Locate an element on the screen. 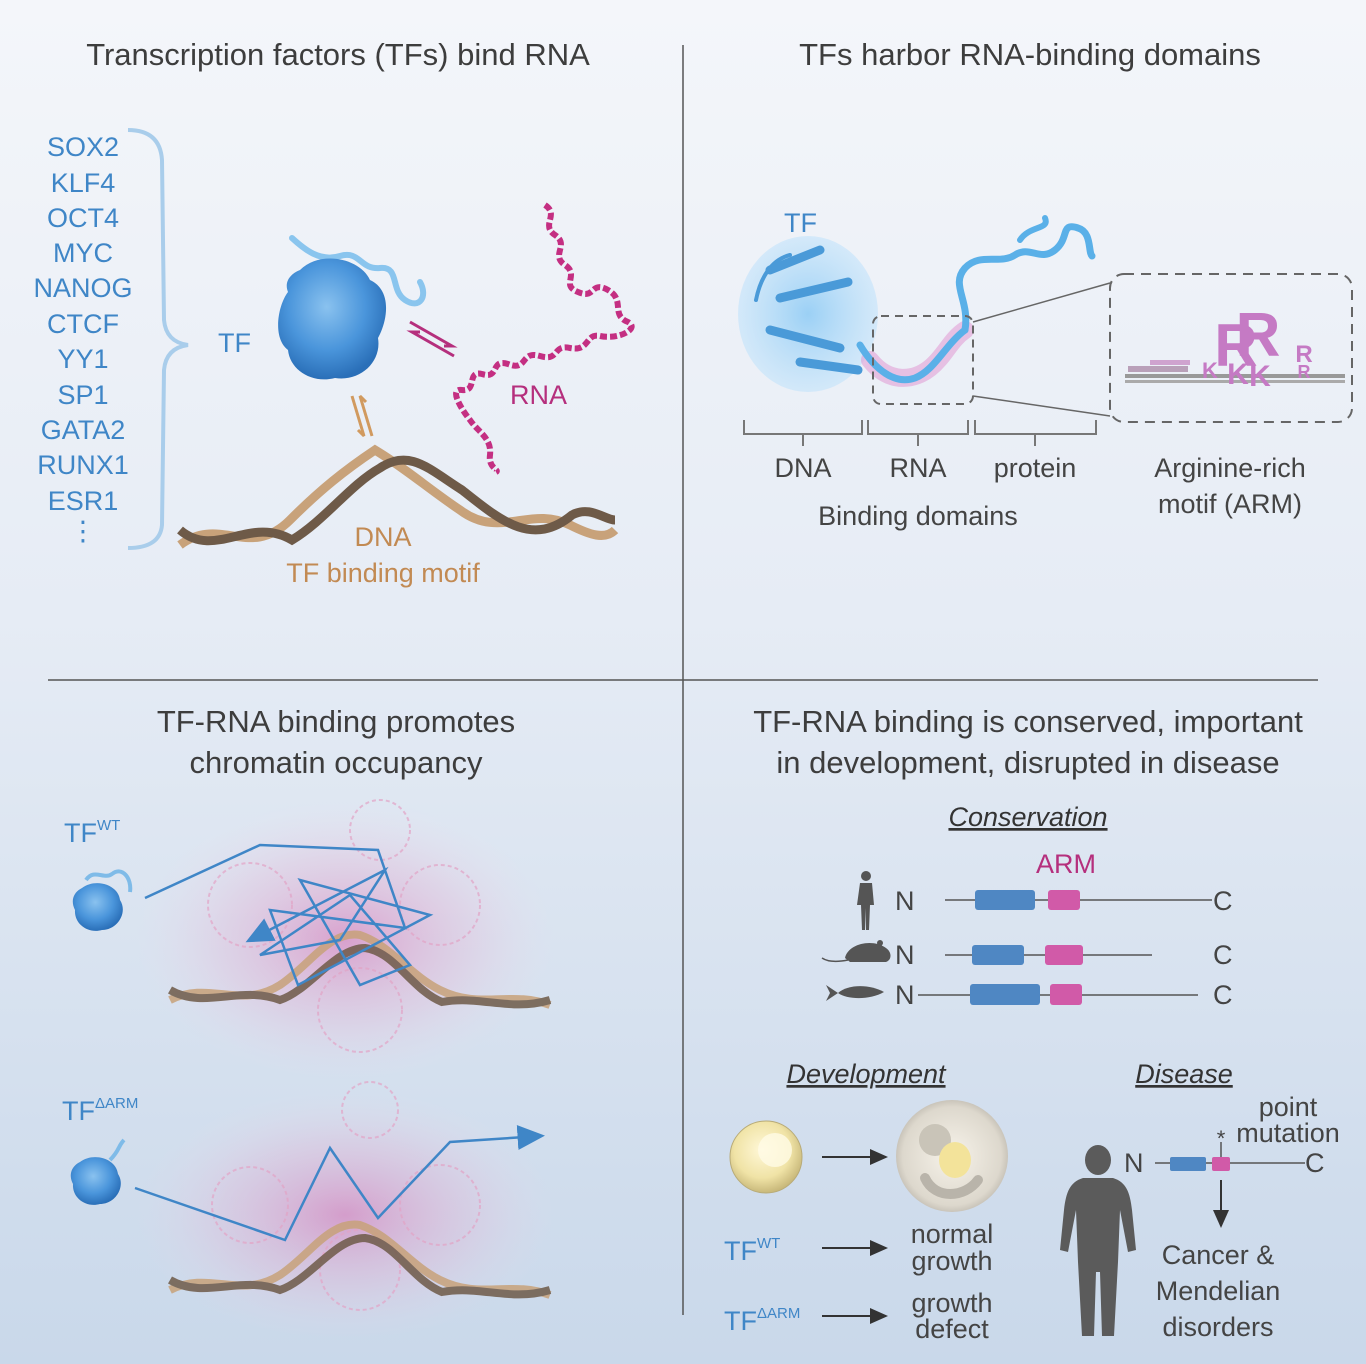 The height and width of the screenshot is (1364, 1366). mutation-asterisk: * is located at coordinates (1221, 1138).